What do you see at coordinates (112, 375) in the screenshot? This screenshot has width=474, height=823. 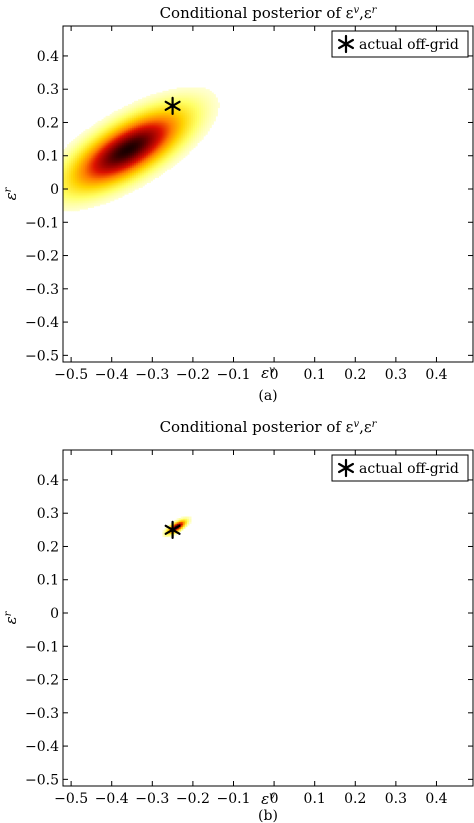 I see `x-tick-label: −0.4` at bounding box center [112, 375].